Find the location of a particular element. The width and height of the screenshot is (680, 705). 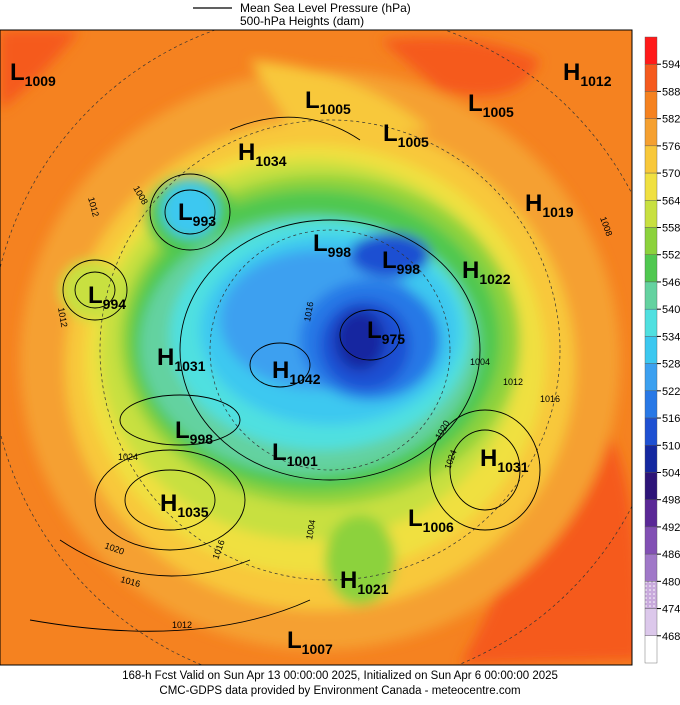

colorbar-tick-label: 570 is located at coordinates (671, 174).